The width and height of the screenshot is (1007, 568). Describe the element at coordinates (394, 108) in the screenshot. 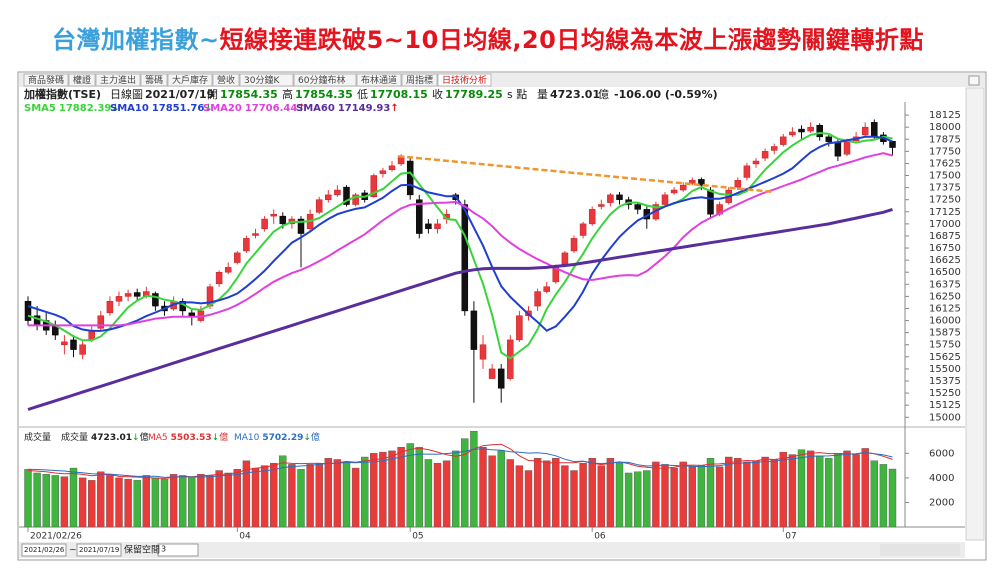

I see `legend-trend: ↑` at that location.